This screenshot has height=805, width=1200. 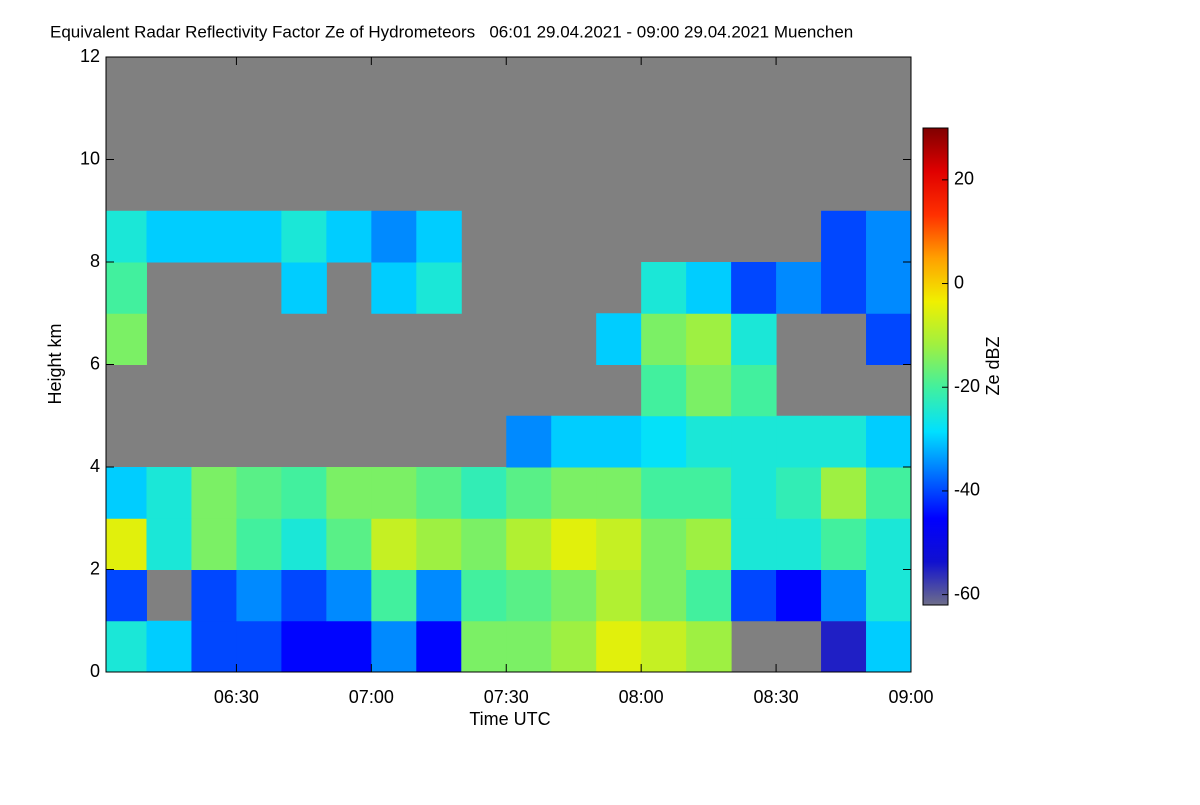 I want to click on colorbar-label: Ze dBZ, so click(x=993, y=365).